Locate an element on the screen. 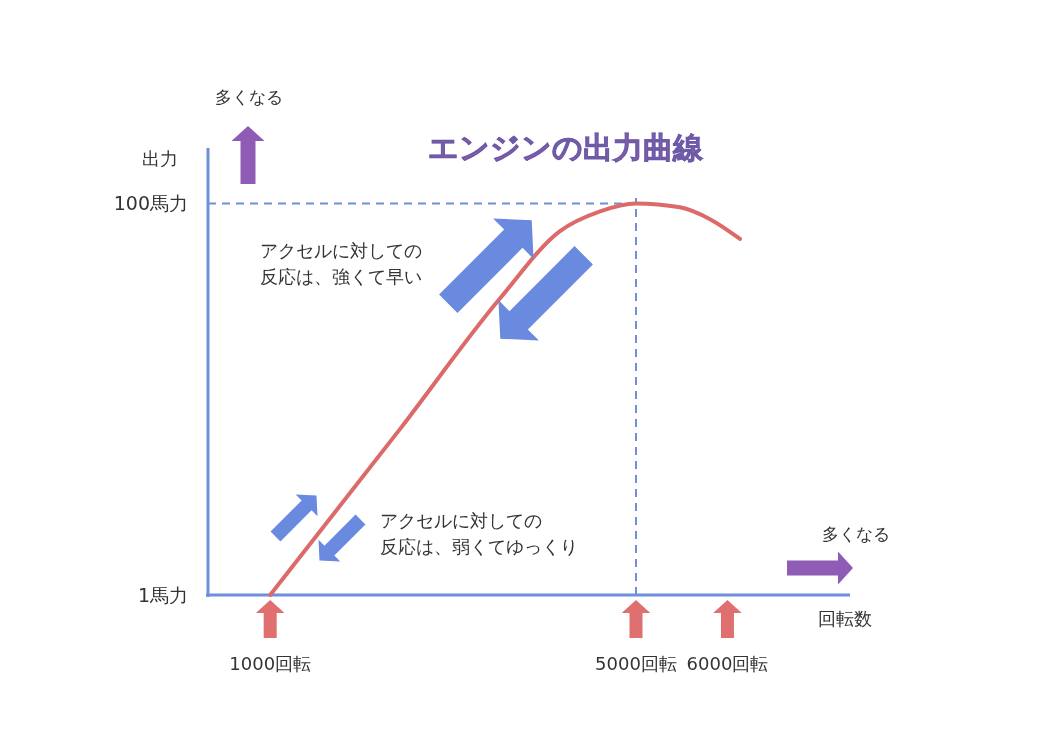  x-tick-label: 5000回転 is located at coordinates (636, 663).